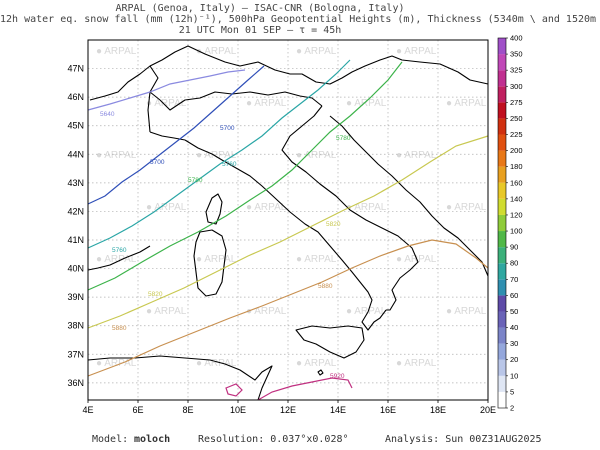  I want to click on lon-tick-label: 12E, so click(288, 410).